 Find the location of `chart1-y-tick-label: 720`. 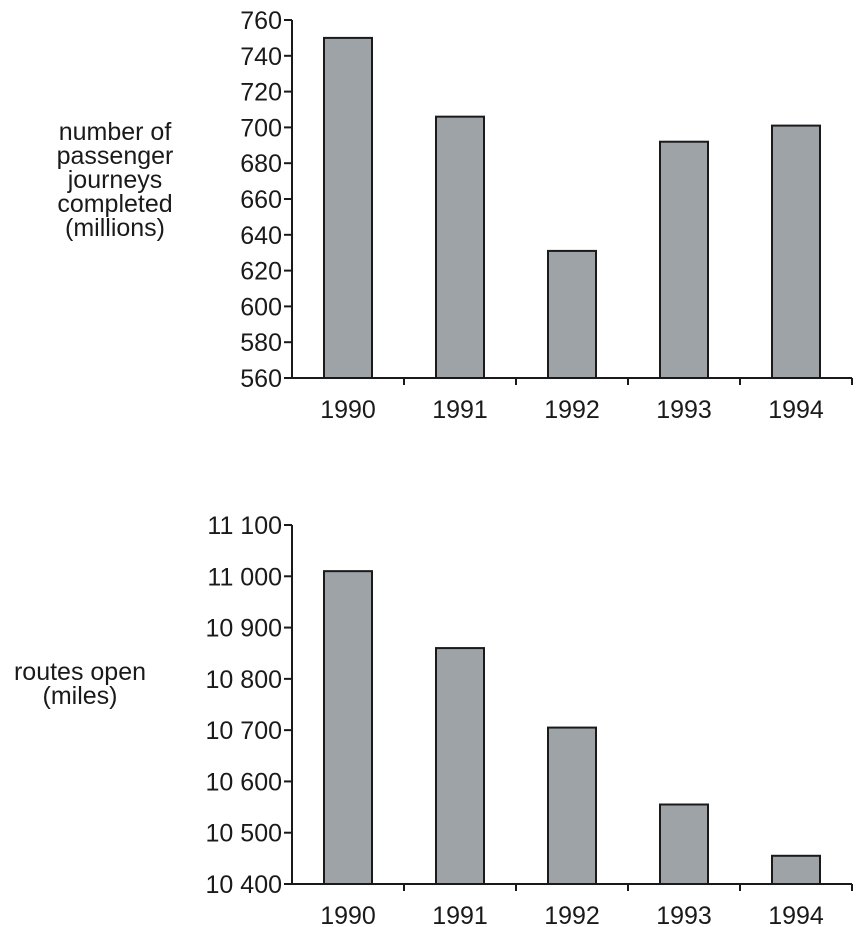

chart1-y-tick-label: 720 is located at coordinates (261, 93).